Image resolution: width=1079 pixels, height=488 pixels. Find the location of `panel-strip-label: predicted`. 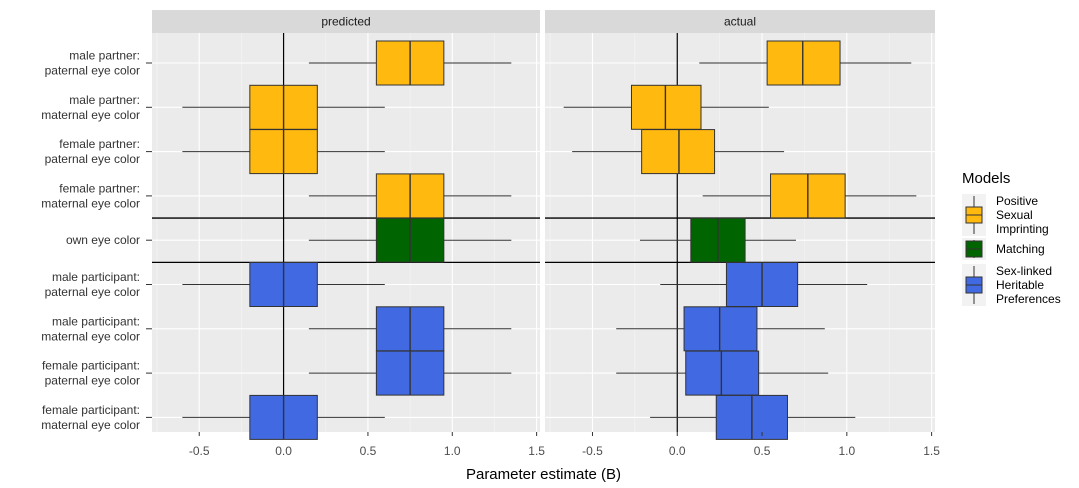

panel-strip-label: predicted is located at coordinates (345, 22).